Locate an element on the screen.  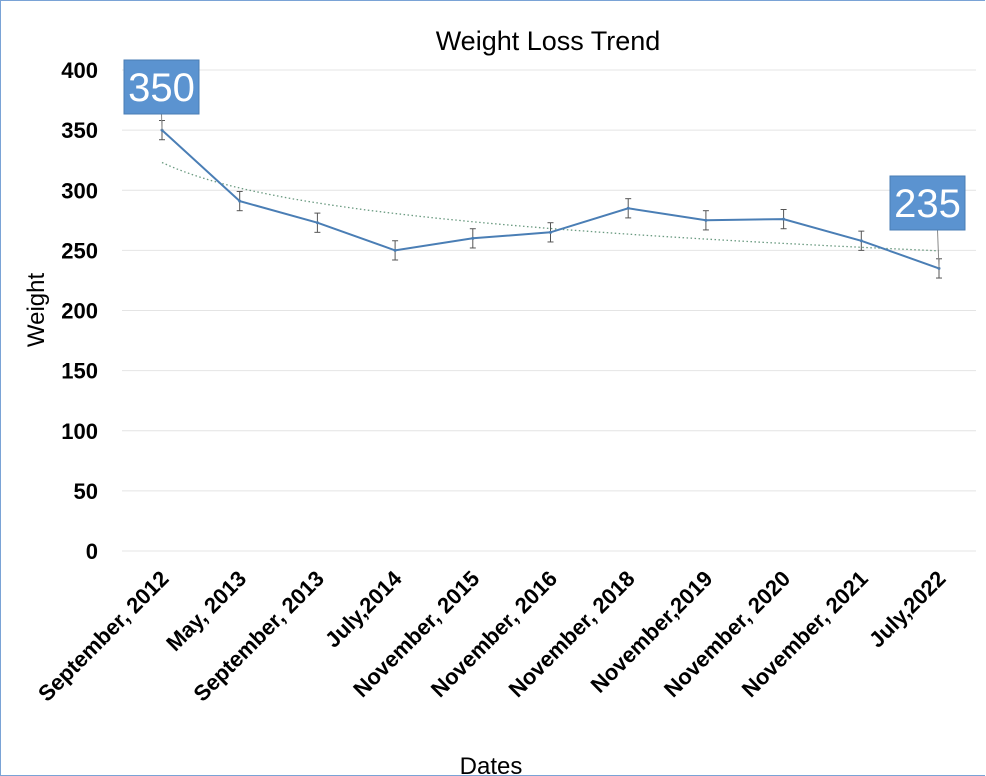
y-tick-label: 200 is located at coordinates (79, 311).